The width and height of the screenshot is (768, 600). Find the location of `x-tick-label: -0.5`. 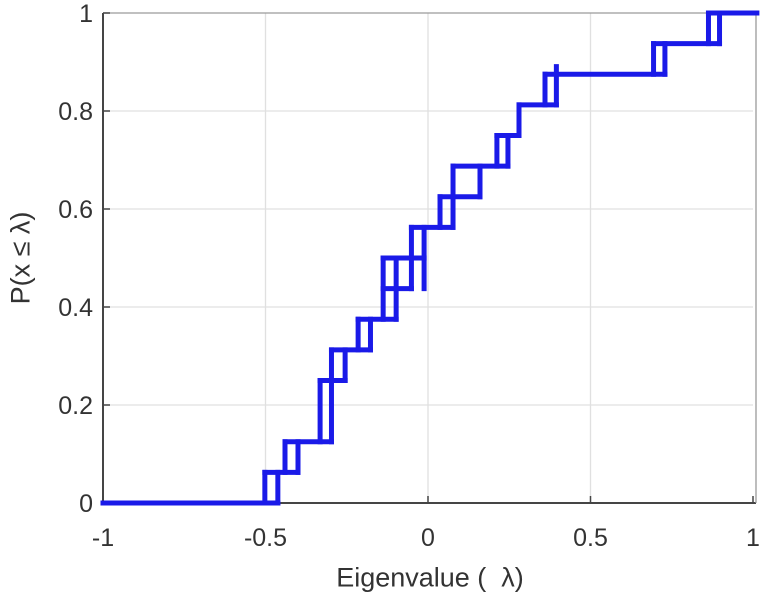

x-tick-label: -0.5 is located at coordinates (265, 538).